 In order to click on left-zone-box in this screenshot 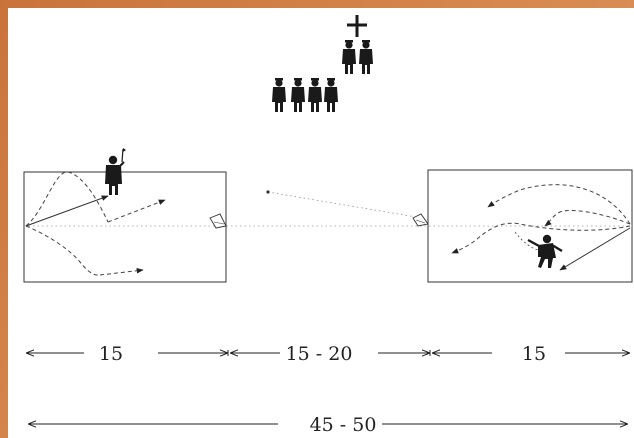, I will do `click(125, 227)`.